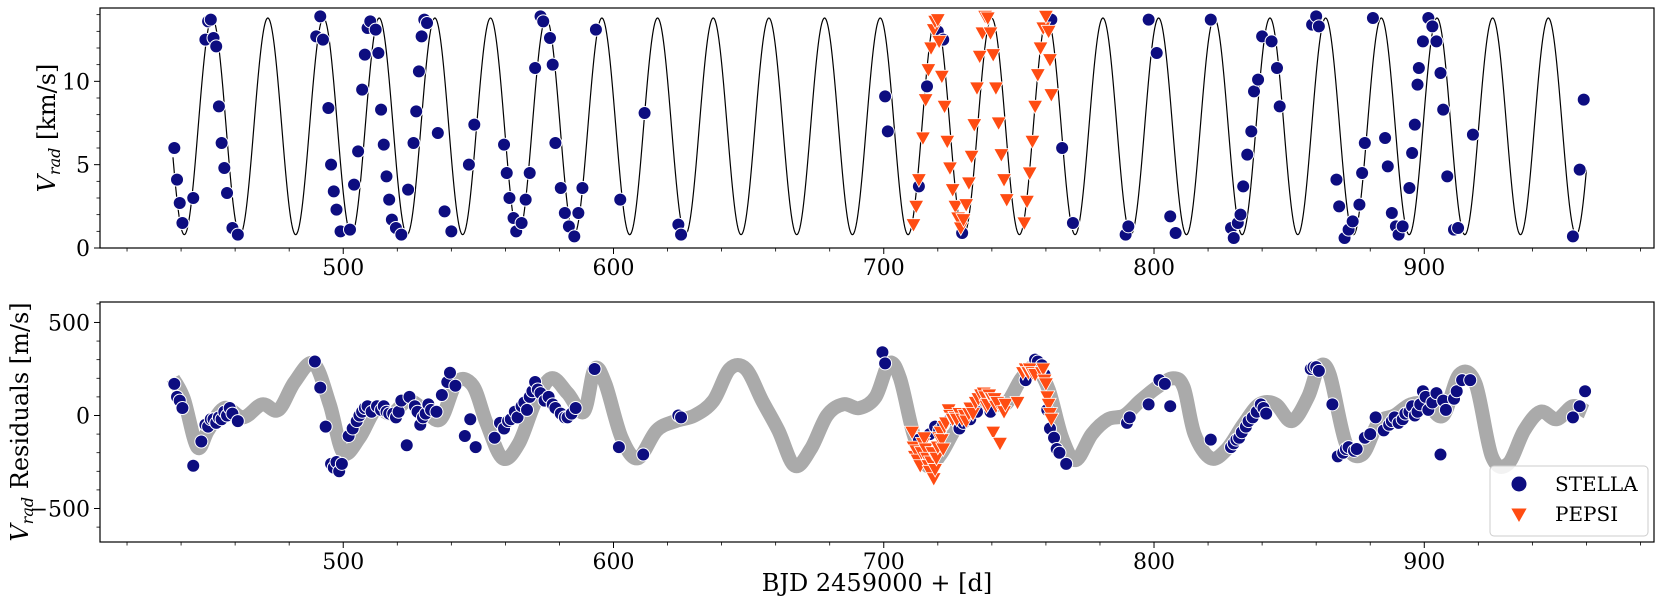 The height and width of the screenshot is (602, 1661). I want to click on x-tick-label: 800, so click(1154, 562).